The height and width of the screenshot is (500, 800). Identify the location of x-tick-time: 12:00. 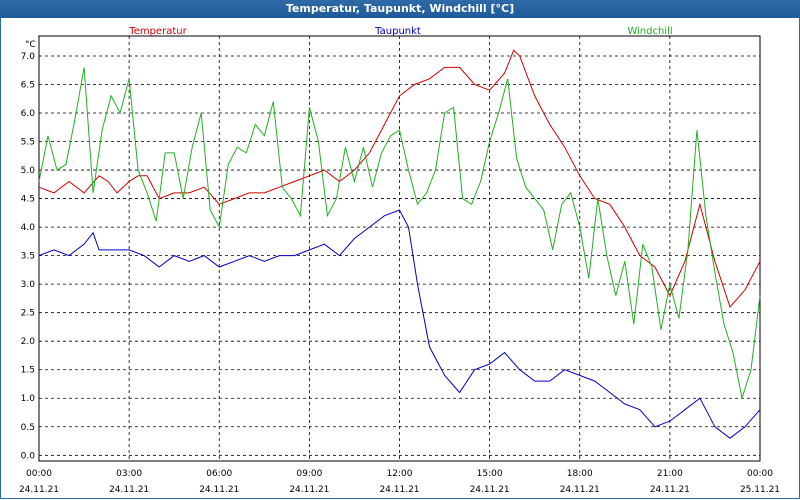
(400, 474).